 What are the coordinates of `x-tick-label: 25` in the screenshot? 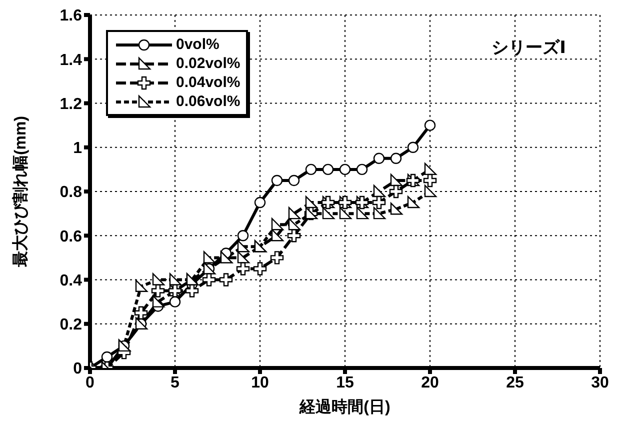 It's located at (515, 383).